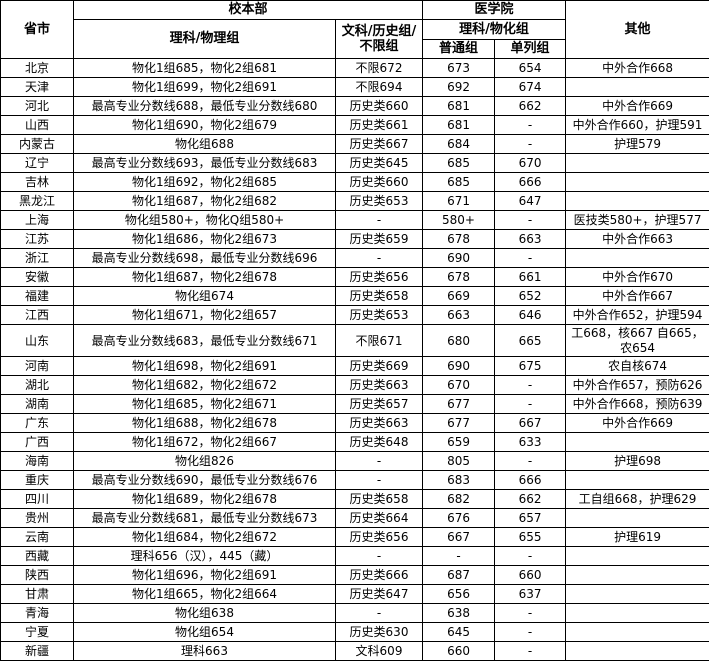 This screenshot has height=661, width=709. What do you see at coordinates (204, 632) in the screenshot?
I see `science-cell: 物化组654` at bounding box center [204, 632].